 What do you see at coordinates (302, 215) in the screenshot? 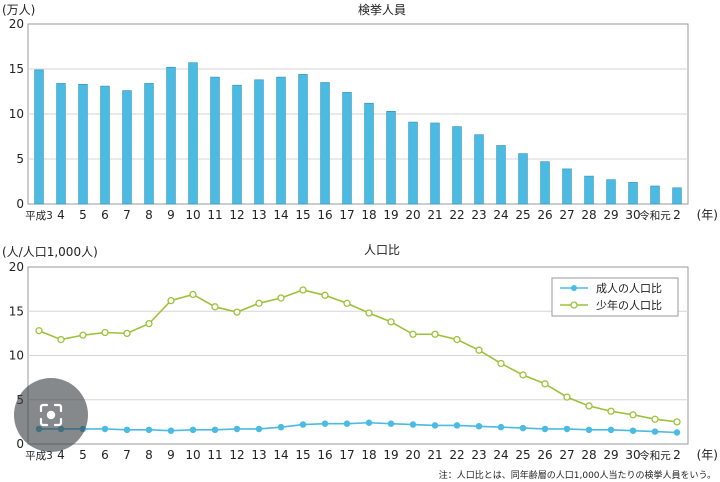
I see `x-tick-label: 15` at bounding box center [302, 215].